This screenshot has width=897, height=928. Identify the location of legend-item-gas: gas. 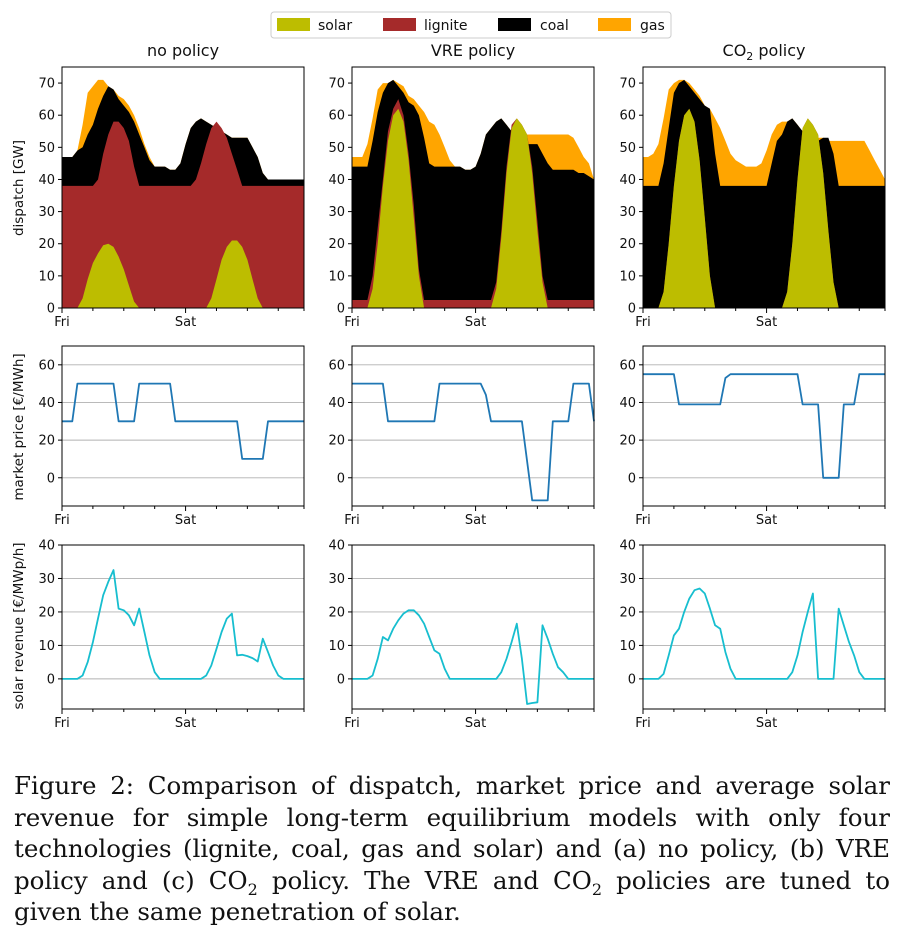
(631, 26).